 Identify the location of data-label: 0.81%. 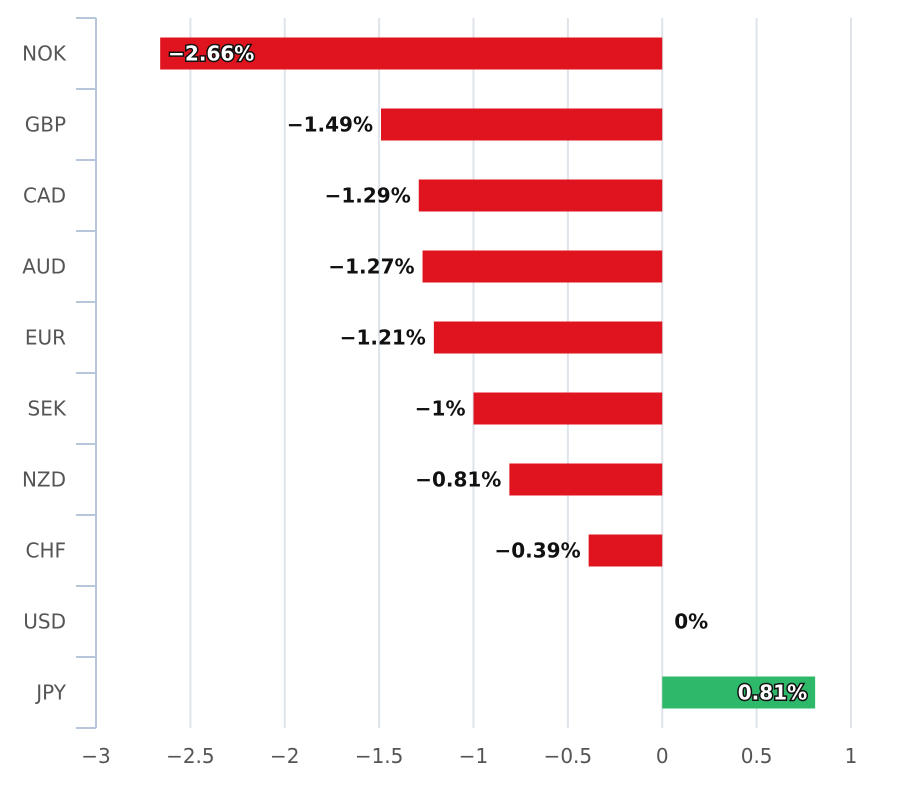
(772, 693).